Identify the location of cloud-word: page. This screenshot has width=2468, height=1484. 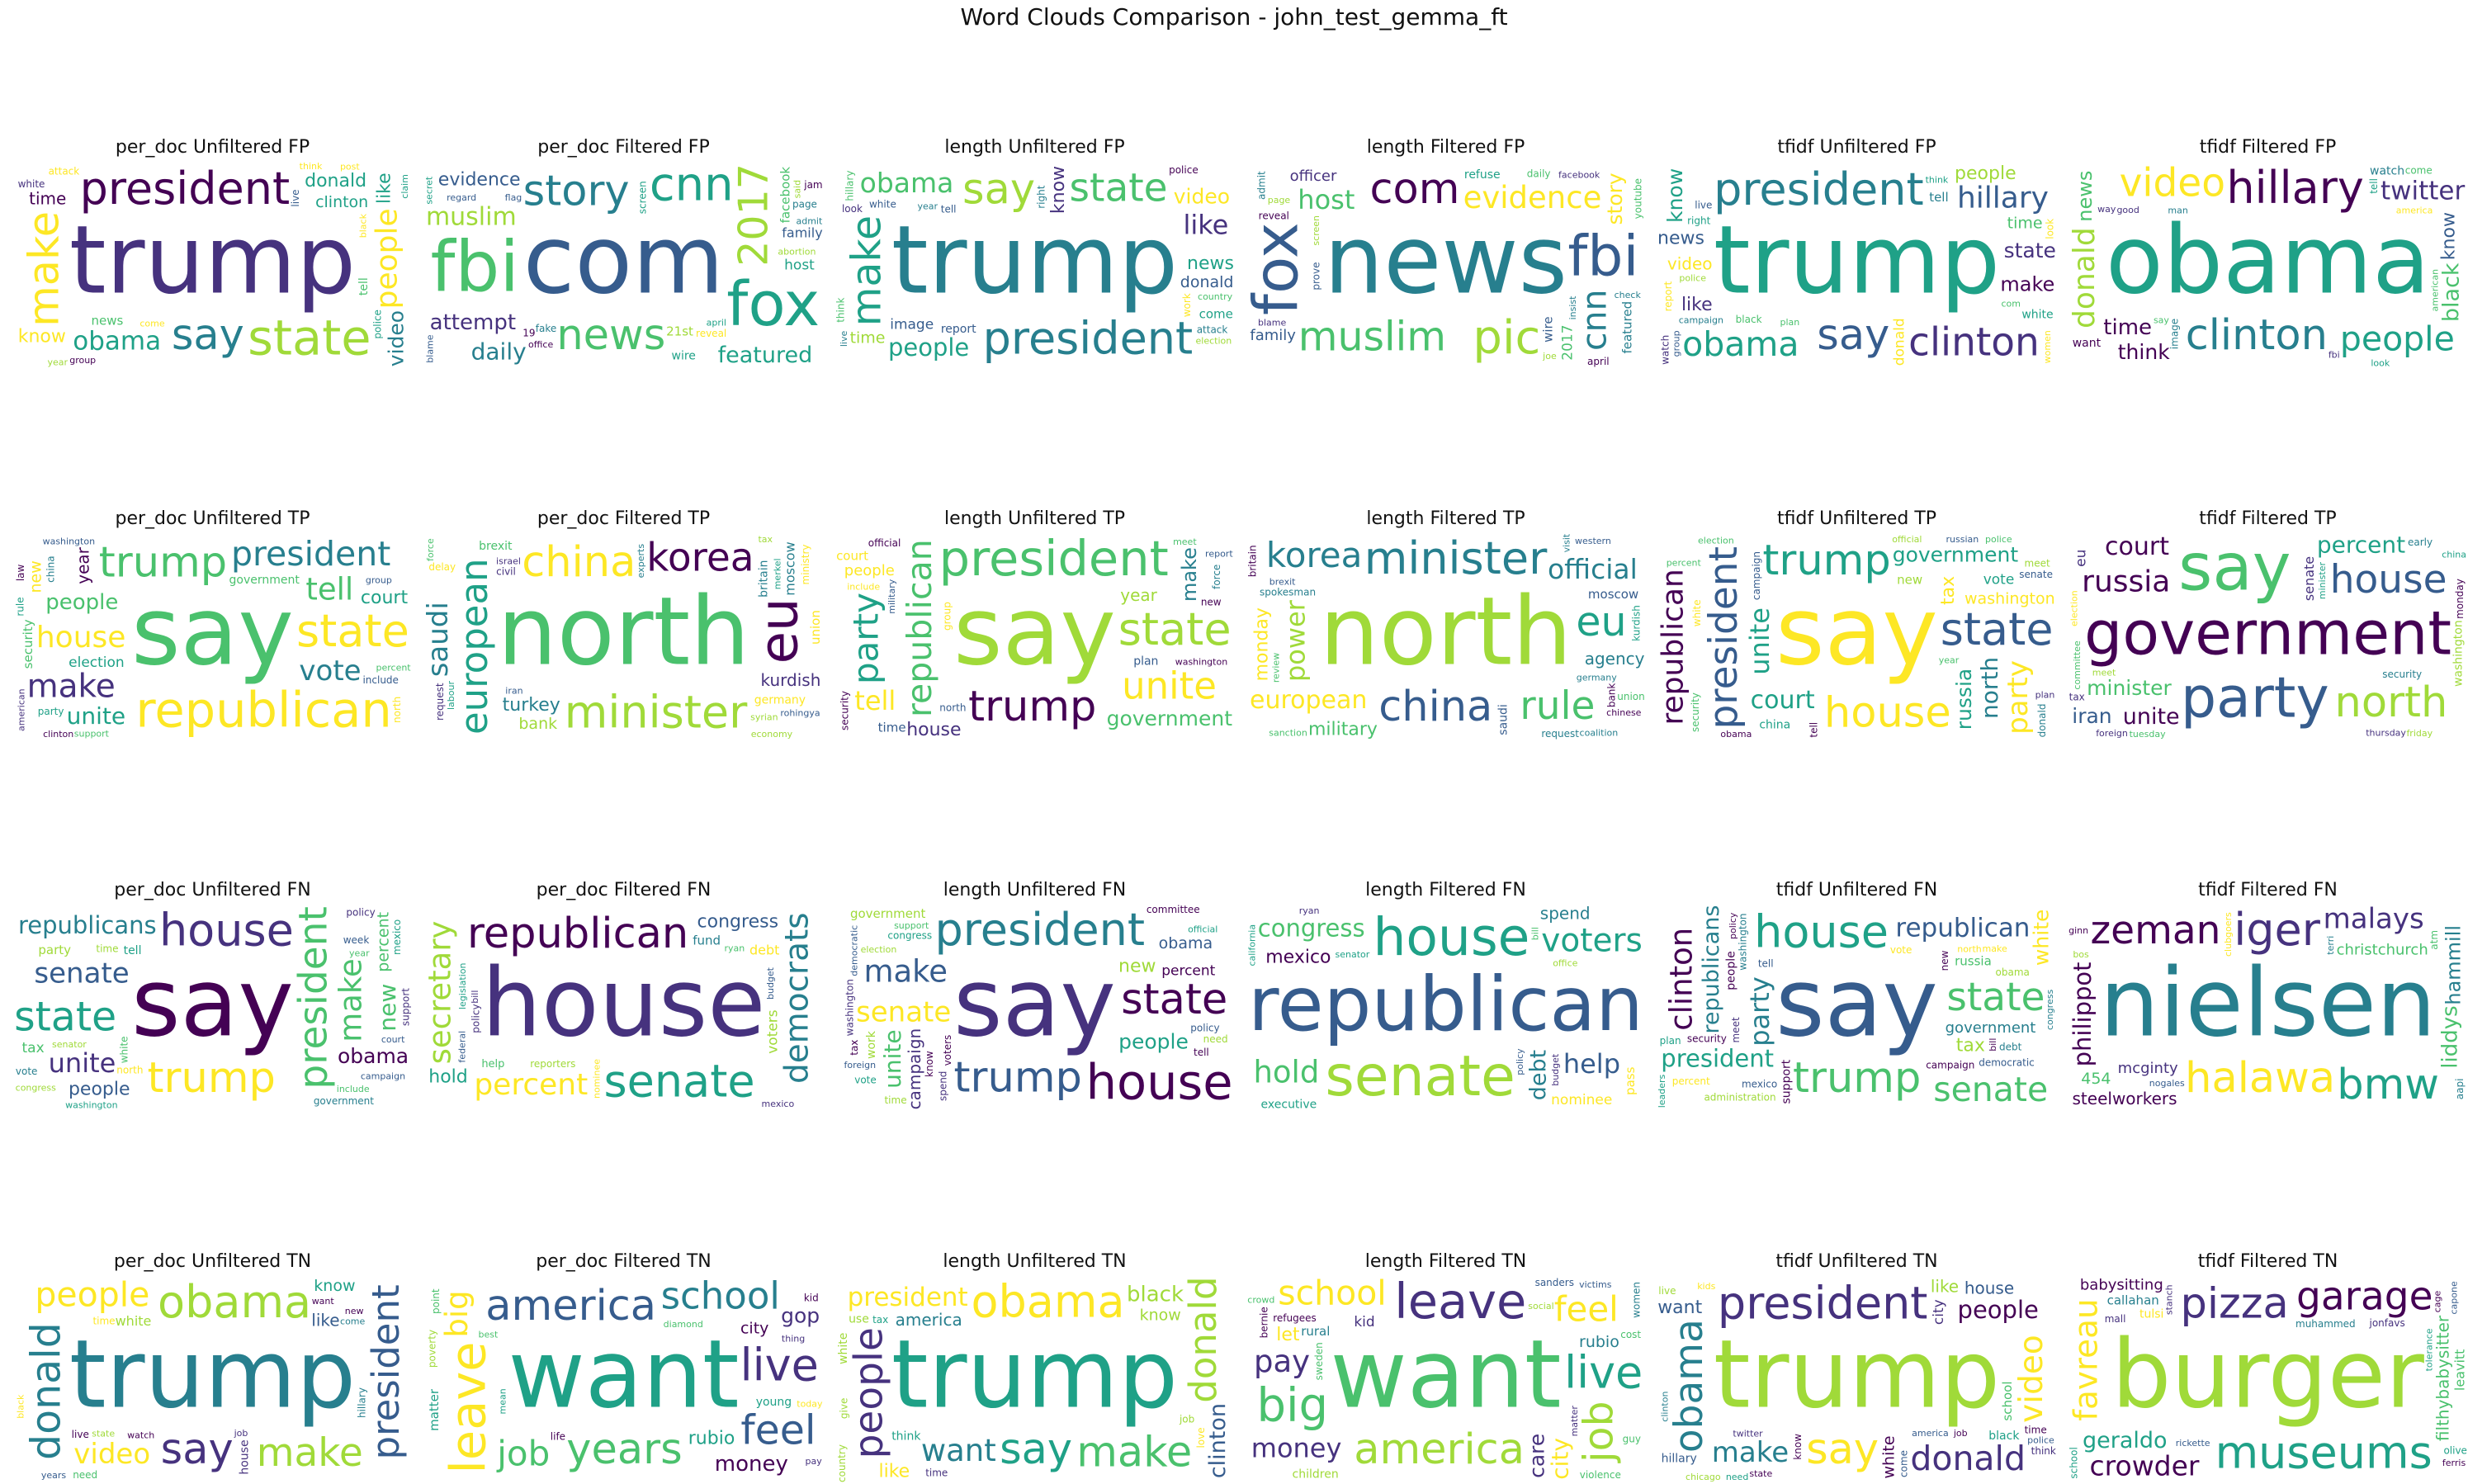
(1279, 200).